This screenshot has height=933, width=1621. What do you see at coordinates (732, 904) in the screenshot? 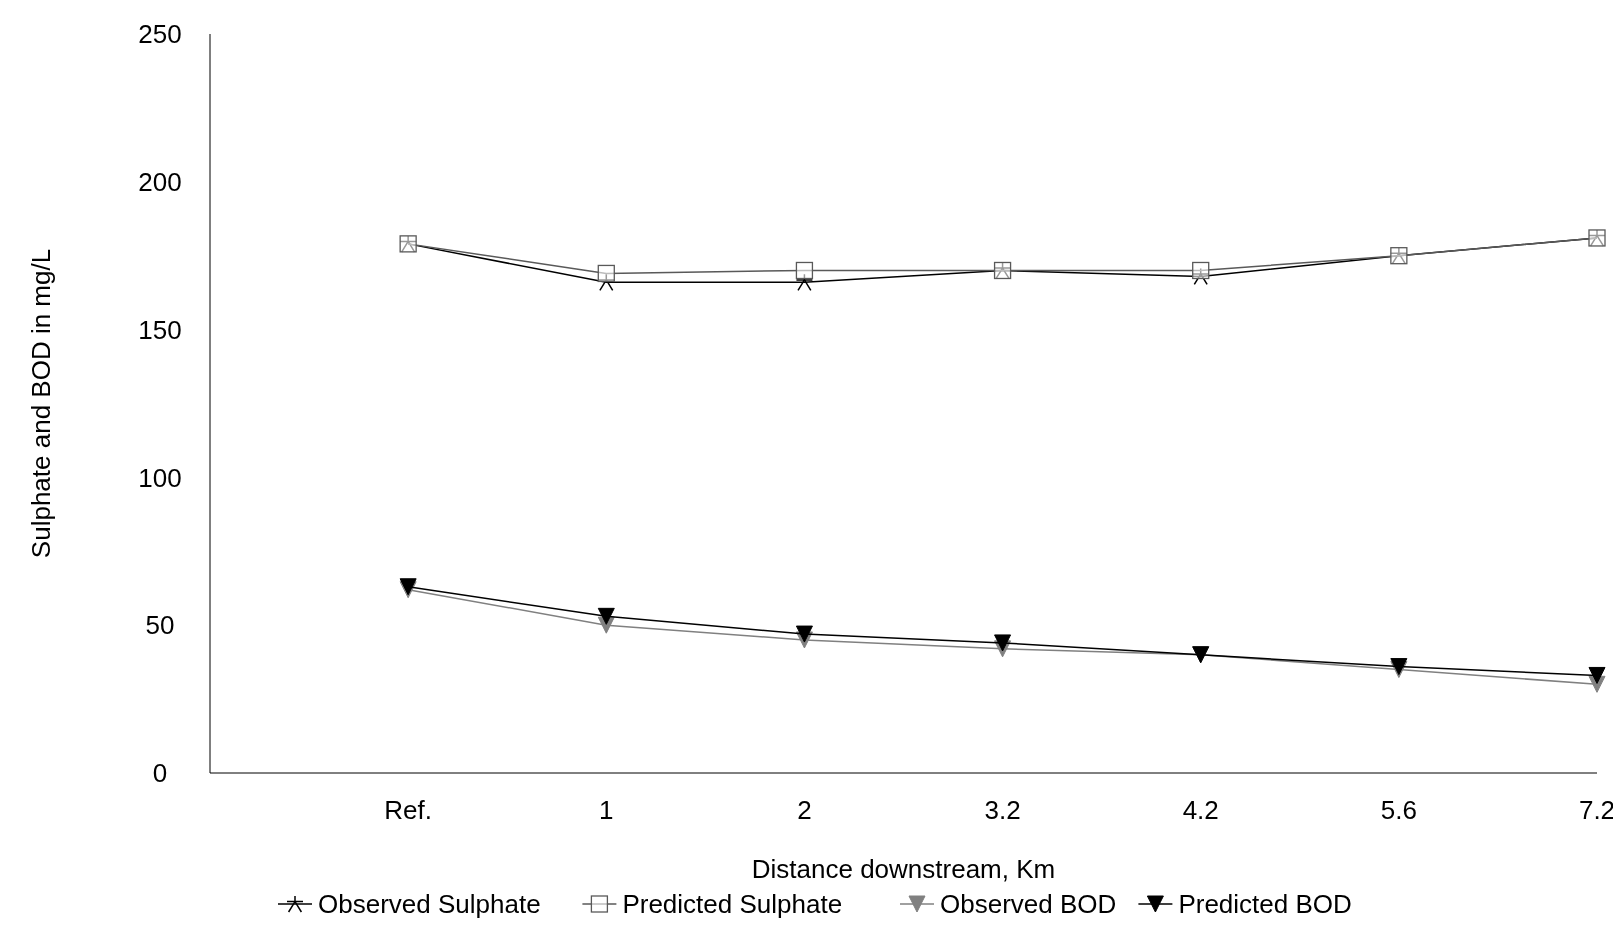
I see `legend-label: Predicted Sulphate` at bounding box center [732, 904].